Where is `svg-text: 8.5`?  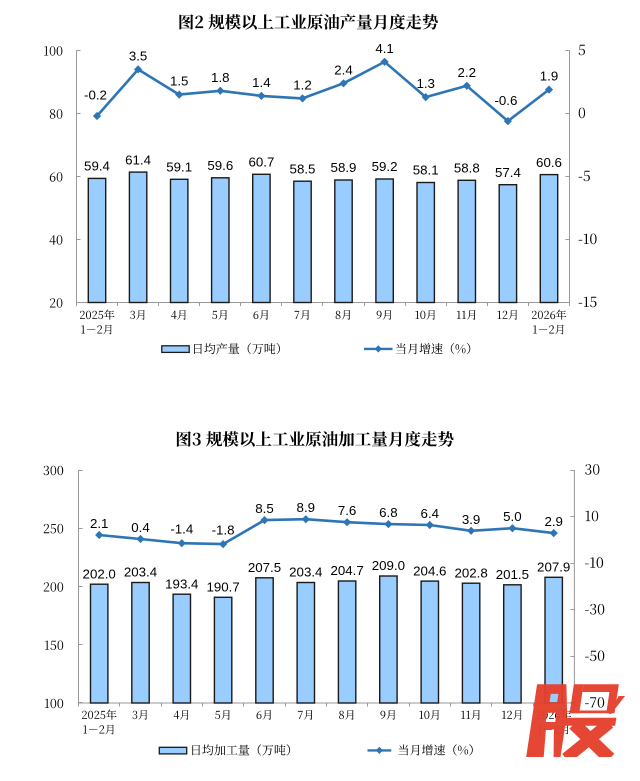
svg-text: 8.5 is located at coordinates (264, 508).